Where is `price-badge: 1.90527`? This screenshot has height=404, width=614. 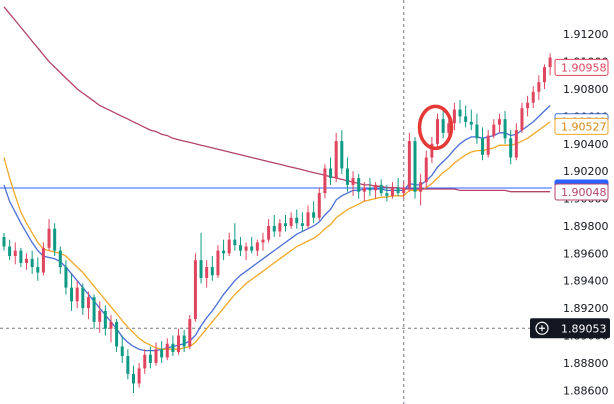
price-badge: 1.90527 is located at coordinates (581, 126).